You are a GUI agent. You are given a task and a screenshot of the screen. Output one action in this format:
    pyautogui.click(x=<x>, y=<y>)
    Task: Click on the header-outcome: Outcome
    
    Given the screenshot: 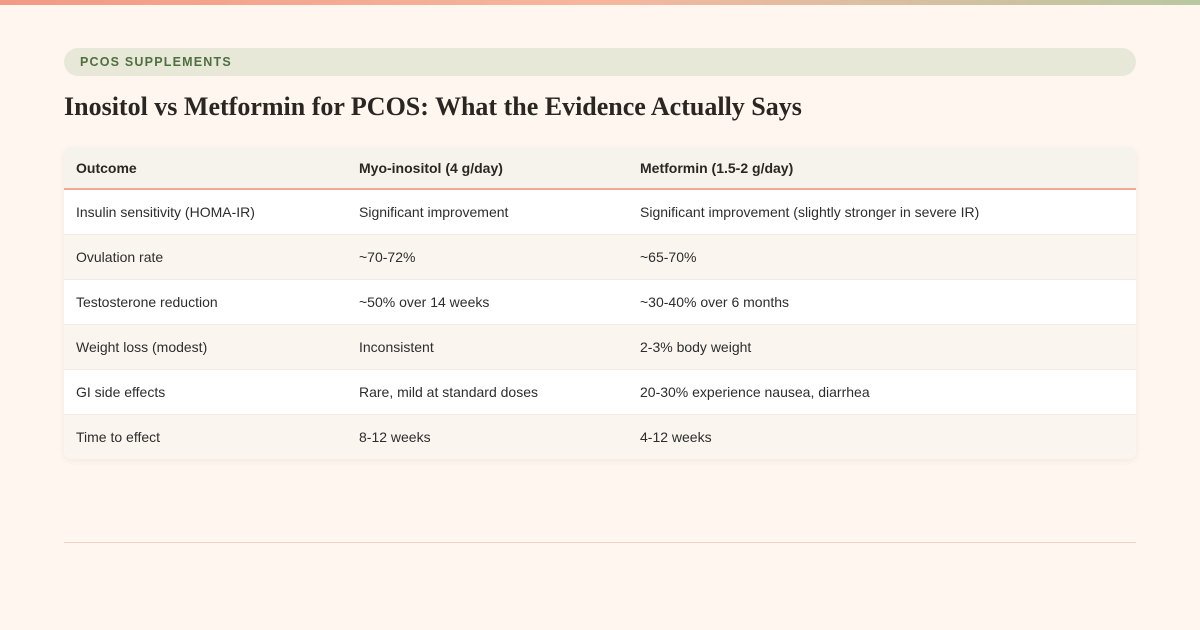 What is the action you would take?
    pyautogui.click(x=205, y=168)
    